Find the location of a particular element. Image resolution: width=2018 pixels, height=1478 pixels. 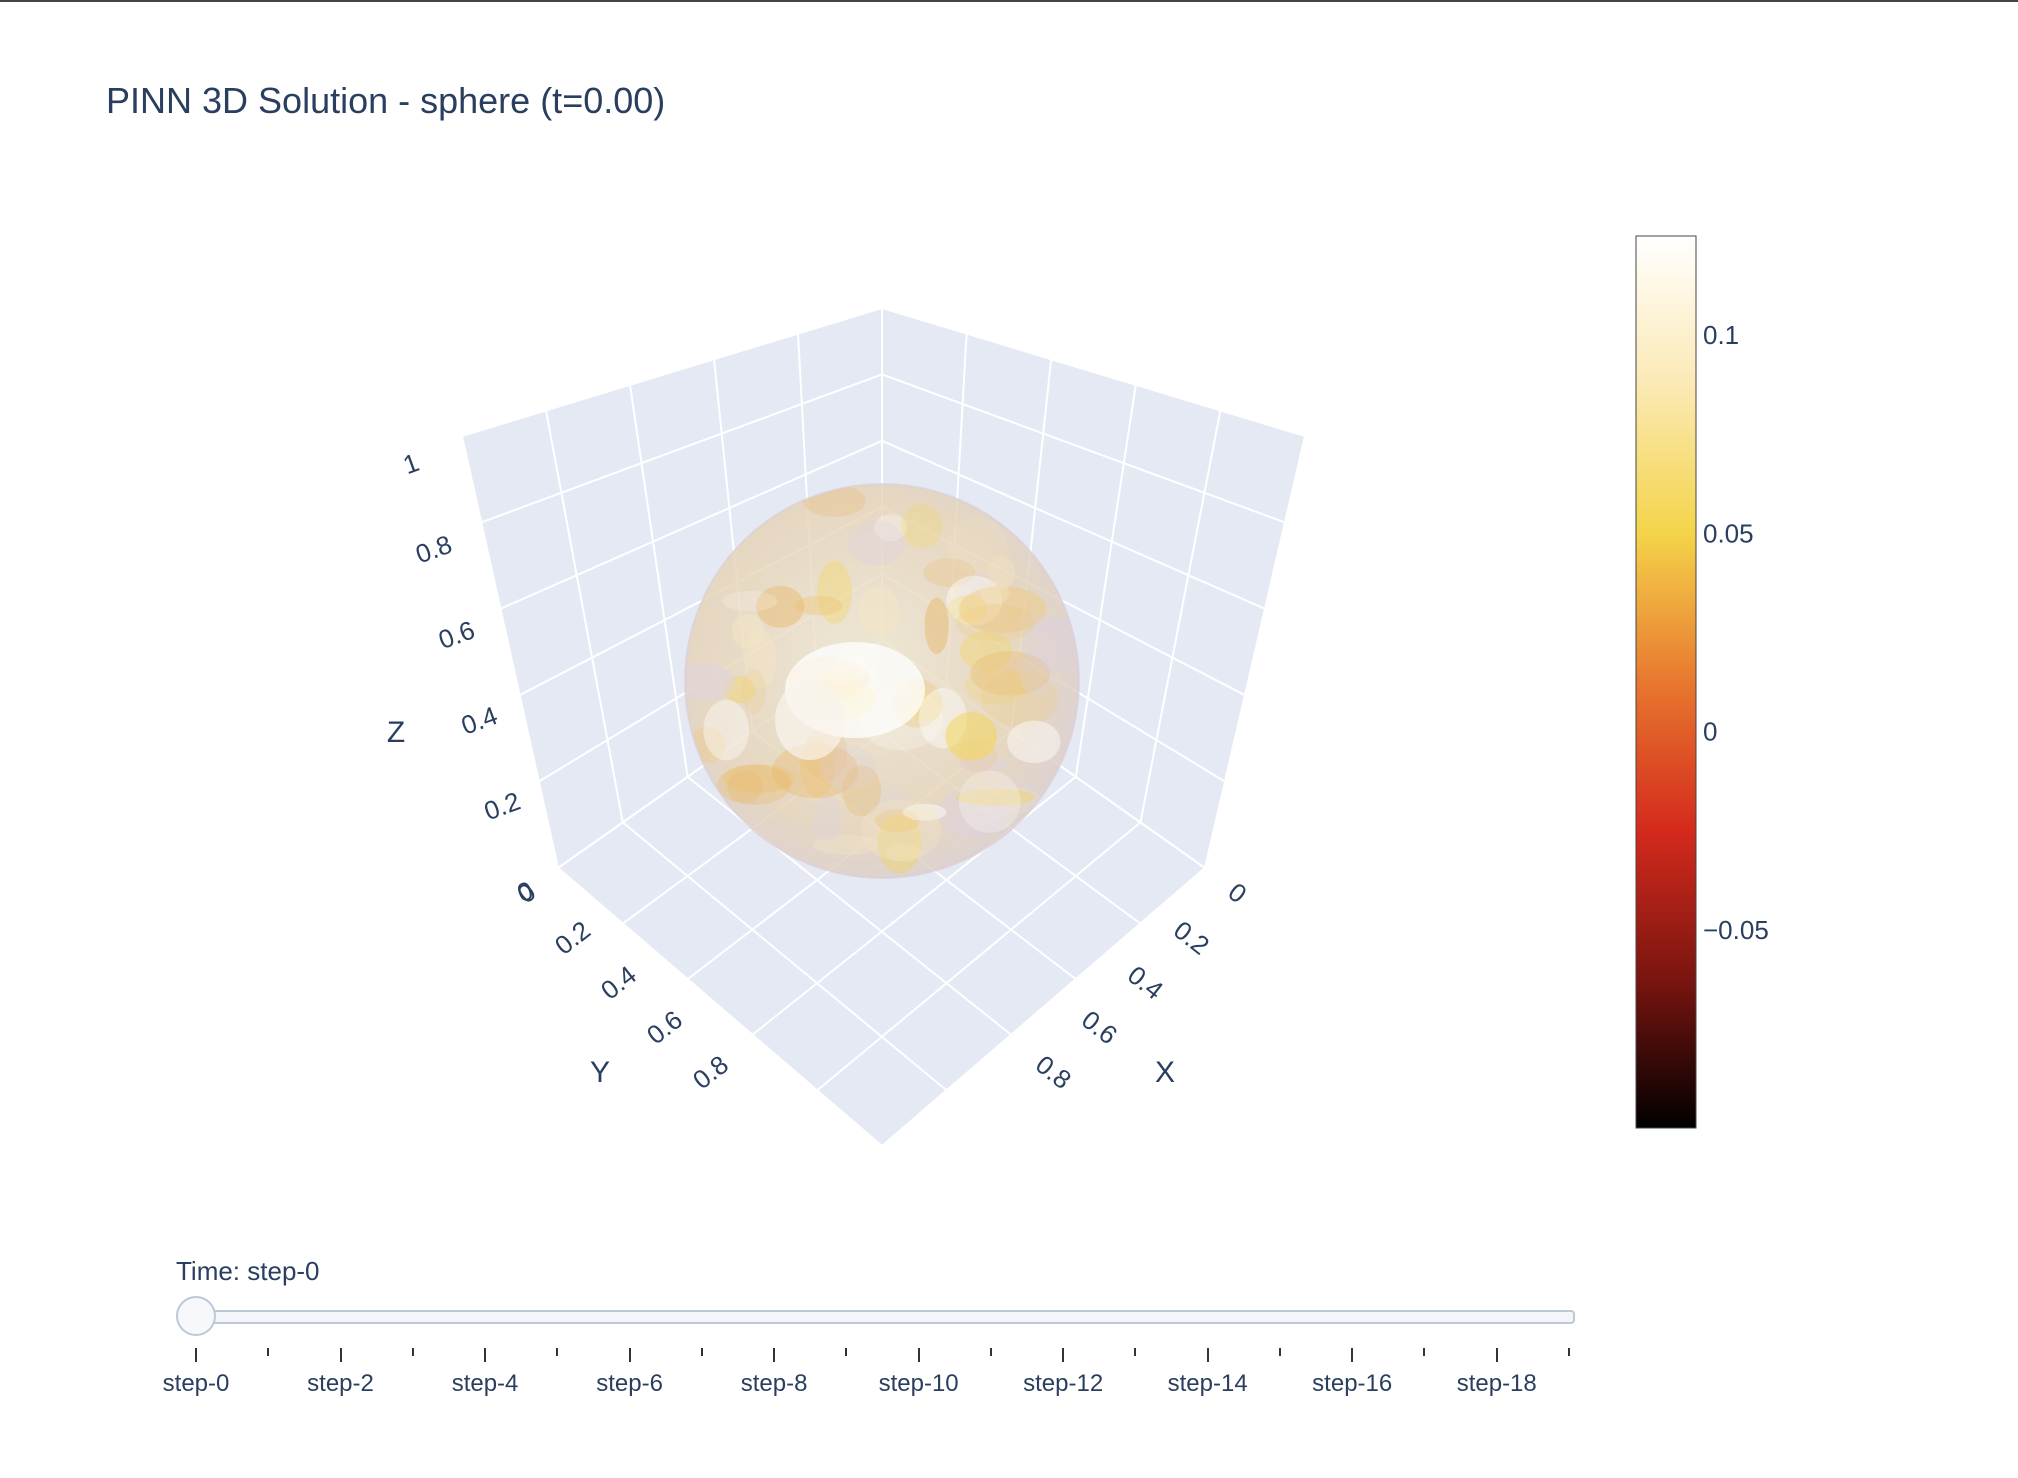

colorbar-tick-label: −0.05 is located at coordinates (1736, 930).